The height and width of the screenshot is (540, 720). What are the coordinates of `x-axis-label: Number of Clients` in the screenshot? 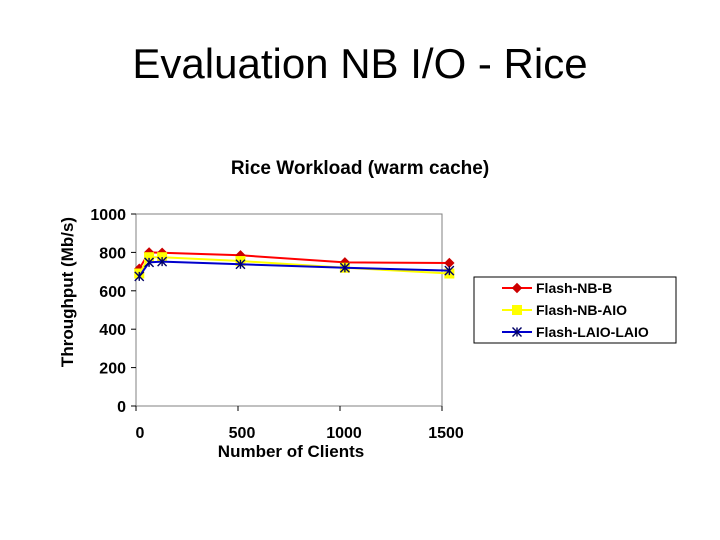 It's located at (291, 451).